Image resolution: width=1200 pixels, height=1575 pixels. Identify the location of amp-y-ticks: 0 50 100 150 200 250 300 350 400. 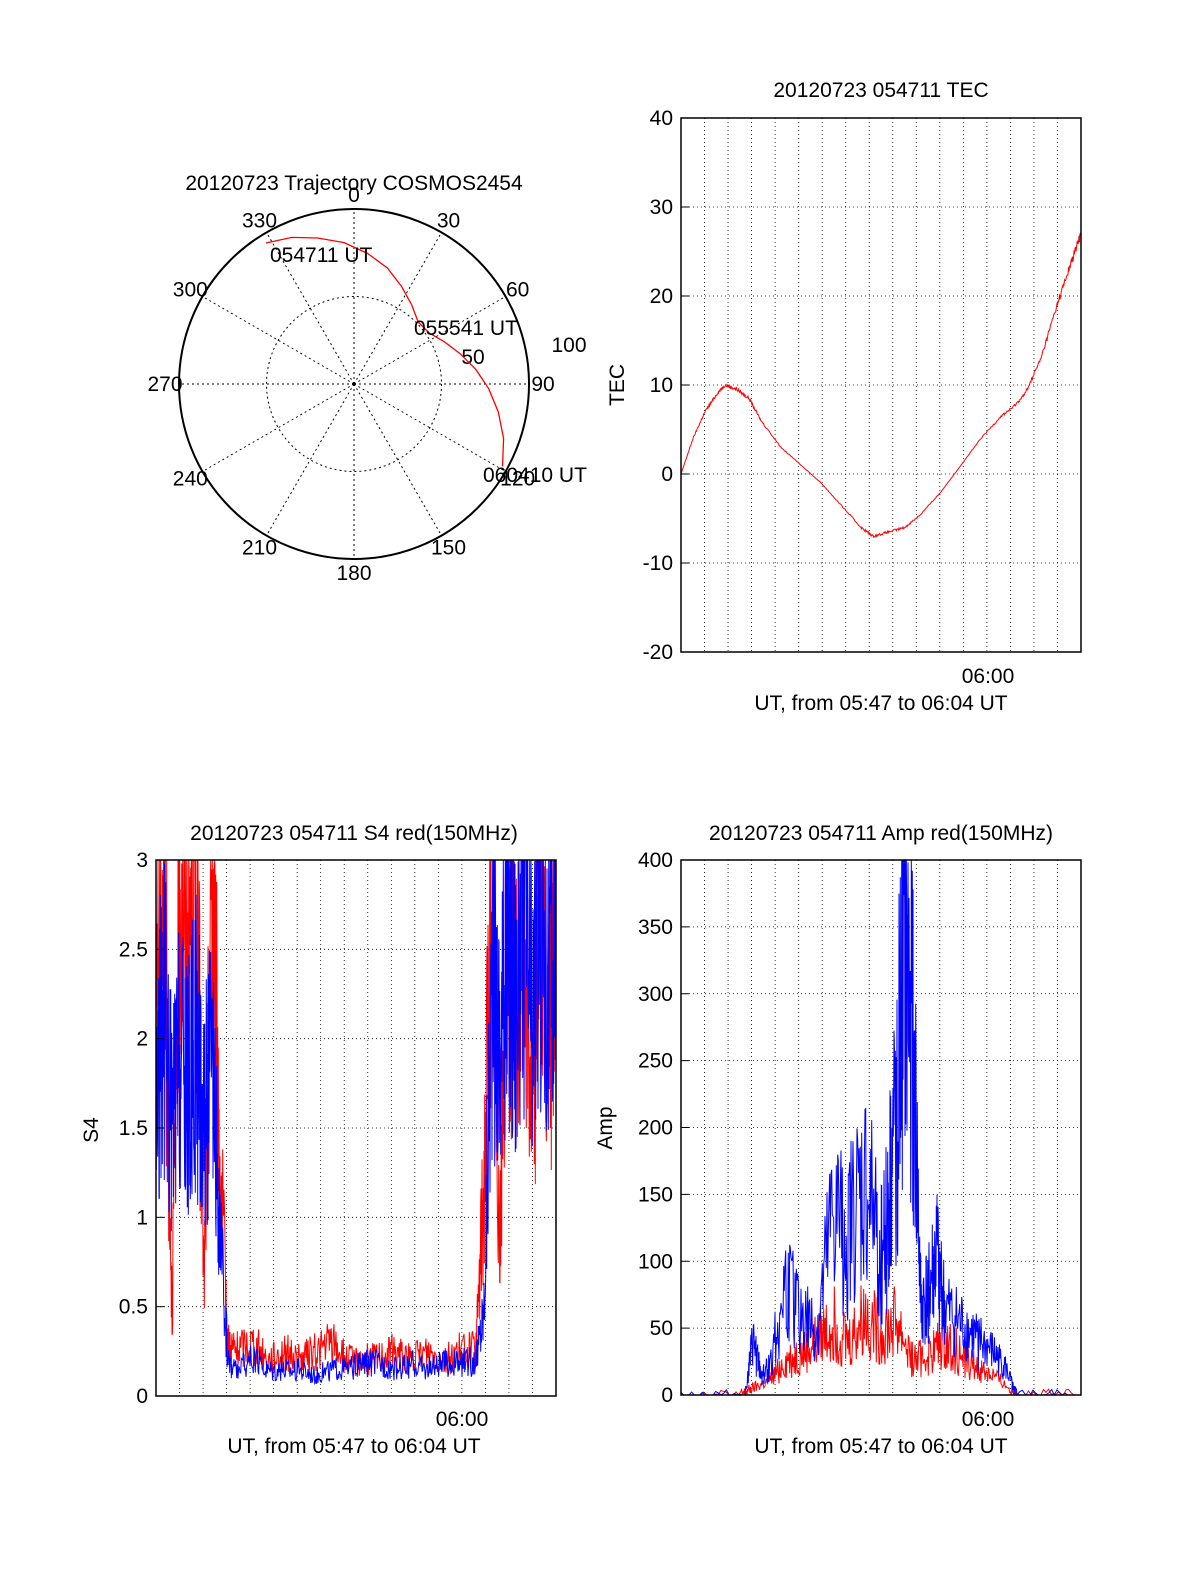
(663, 1128).